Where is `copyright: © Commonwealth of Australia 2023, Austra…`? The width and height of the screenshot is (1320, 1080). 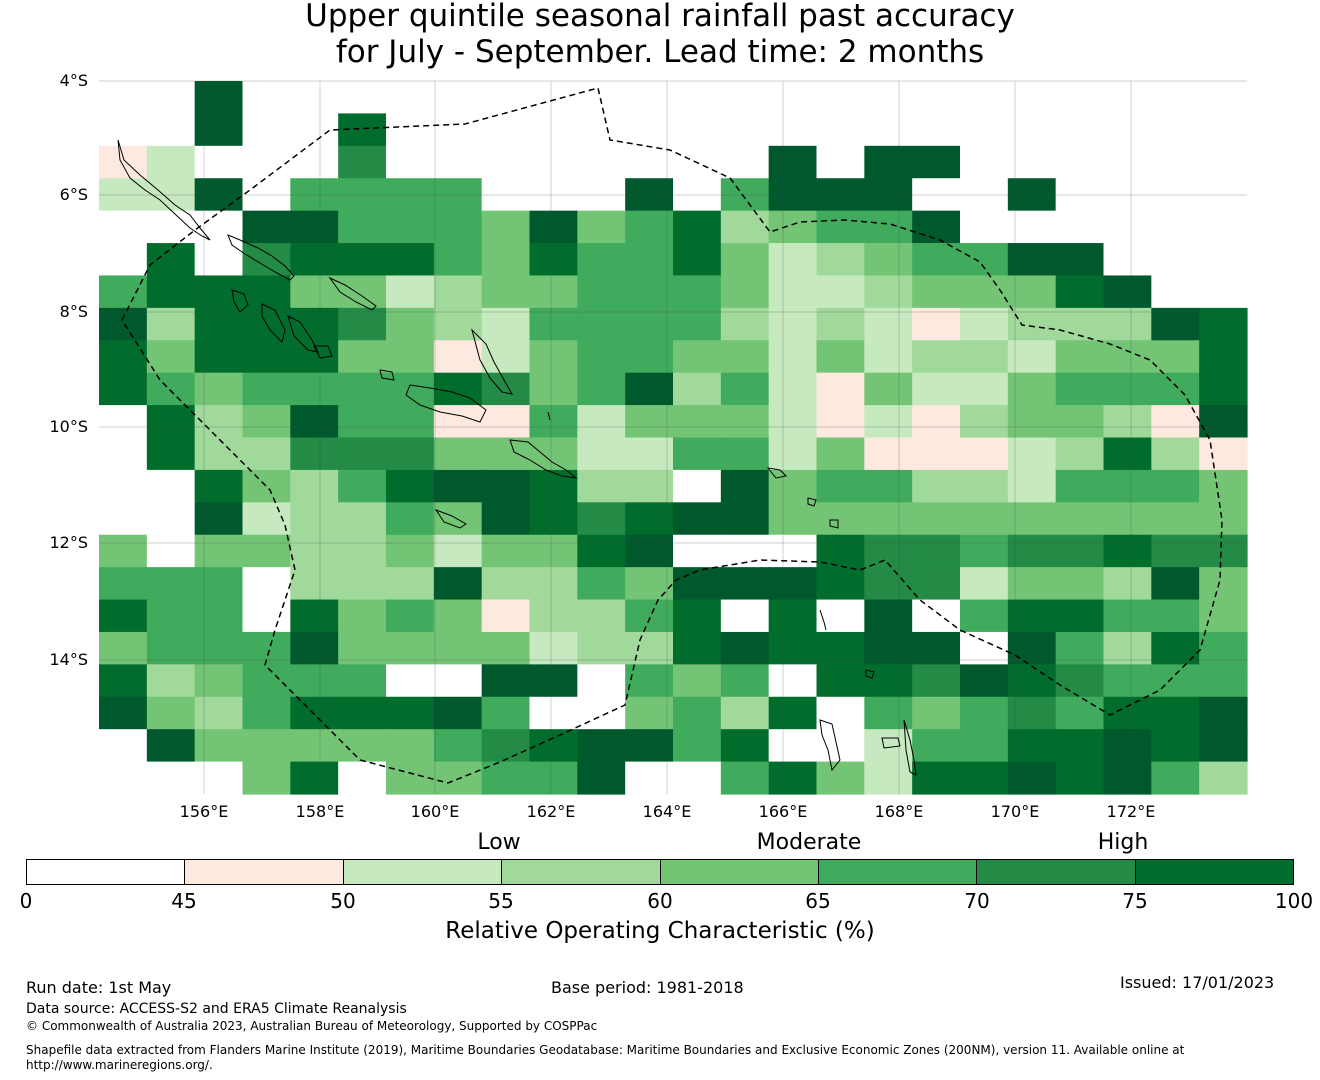
copyright: © Commonwealth of Australia 2023, Austra… is located at coordinates (312, 1026).